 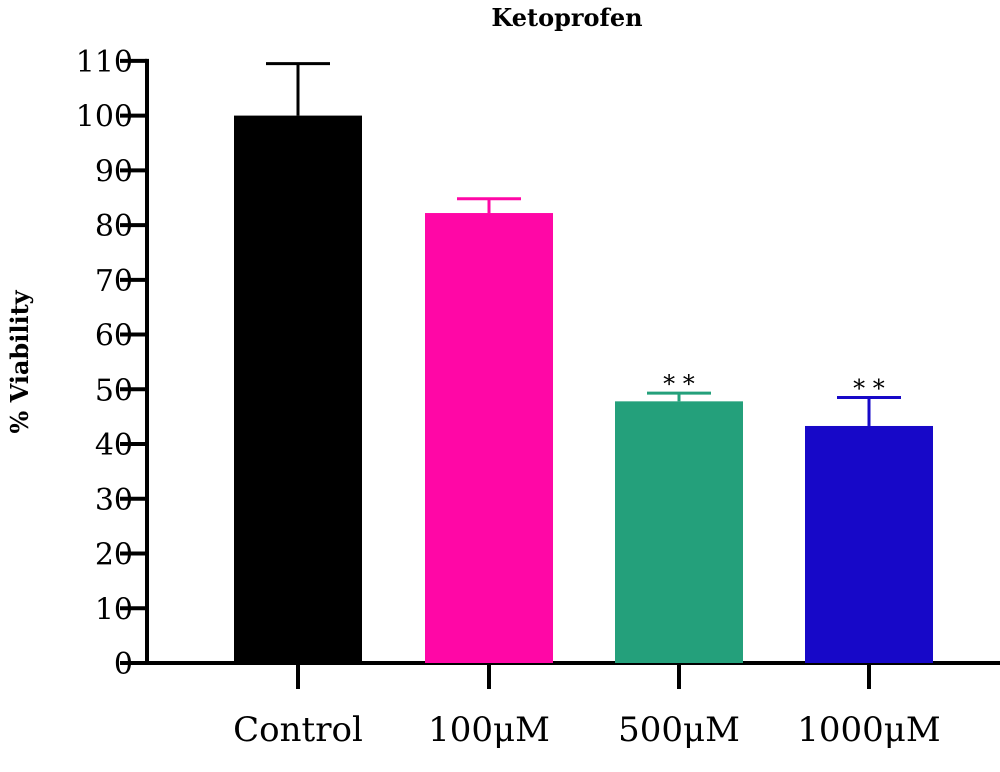 What do you see at coordinates (114, 171) in the screenshot?
I see `y-tick-label: 90` at bounding box center [114, 171].